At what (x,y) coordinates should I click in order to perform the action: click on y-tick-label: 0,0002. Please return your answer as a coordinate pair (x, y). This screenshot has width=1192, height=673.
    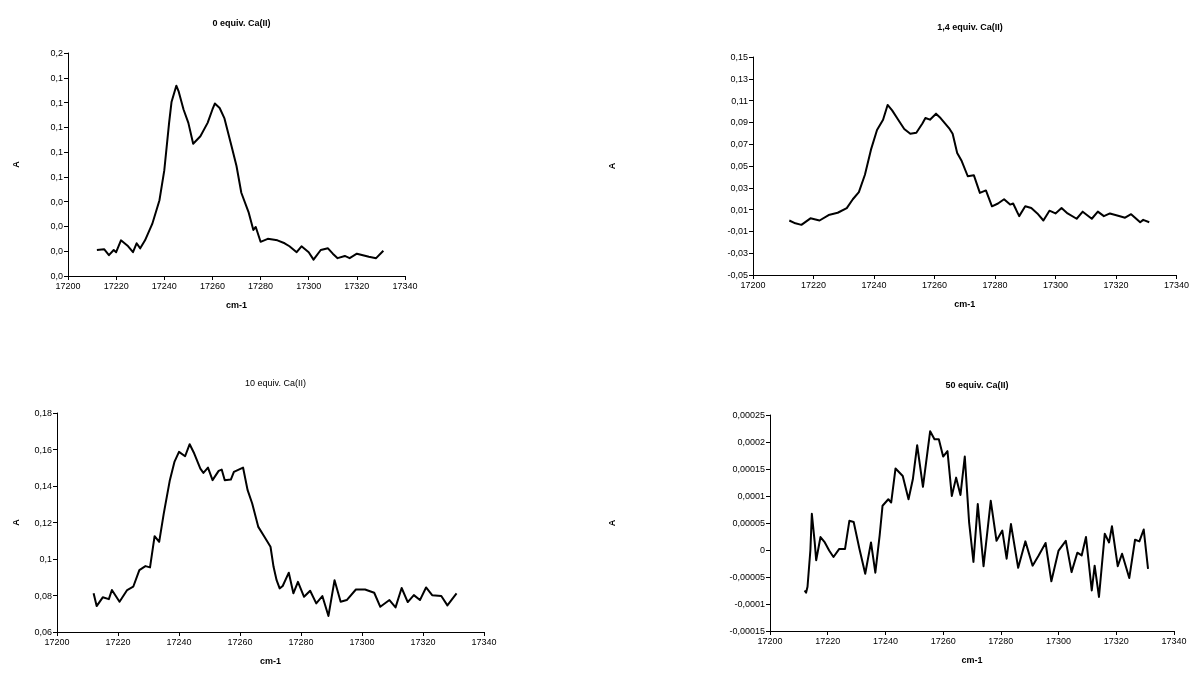
    Looking at the image, I should click on (751, 442).